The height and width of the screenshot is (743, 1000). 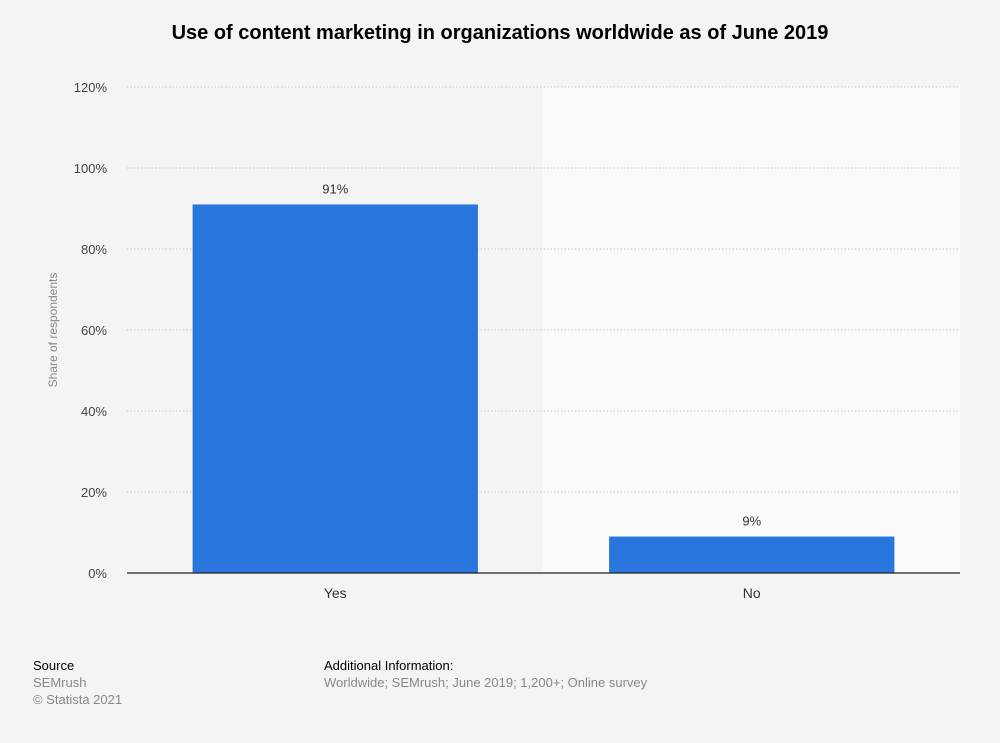 I want to click on copyright: © Statista 2021, so click(x=78, y=699).